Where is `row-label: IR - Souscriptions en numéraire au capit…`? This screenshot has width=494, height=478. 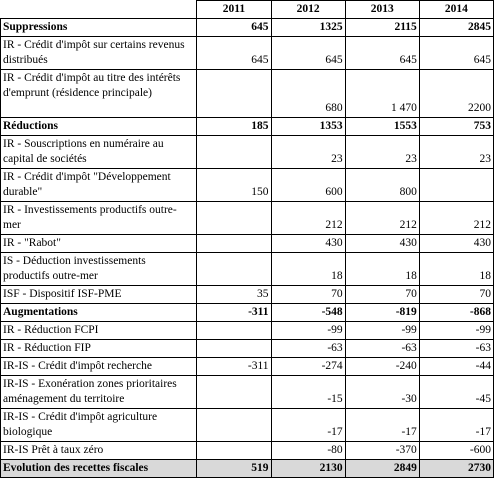
row-label: IR - Souscriptions en numéraire au capit… is located at coordinates (99, 152).